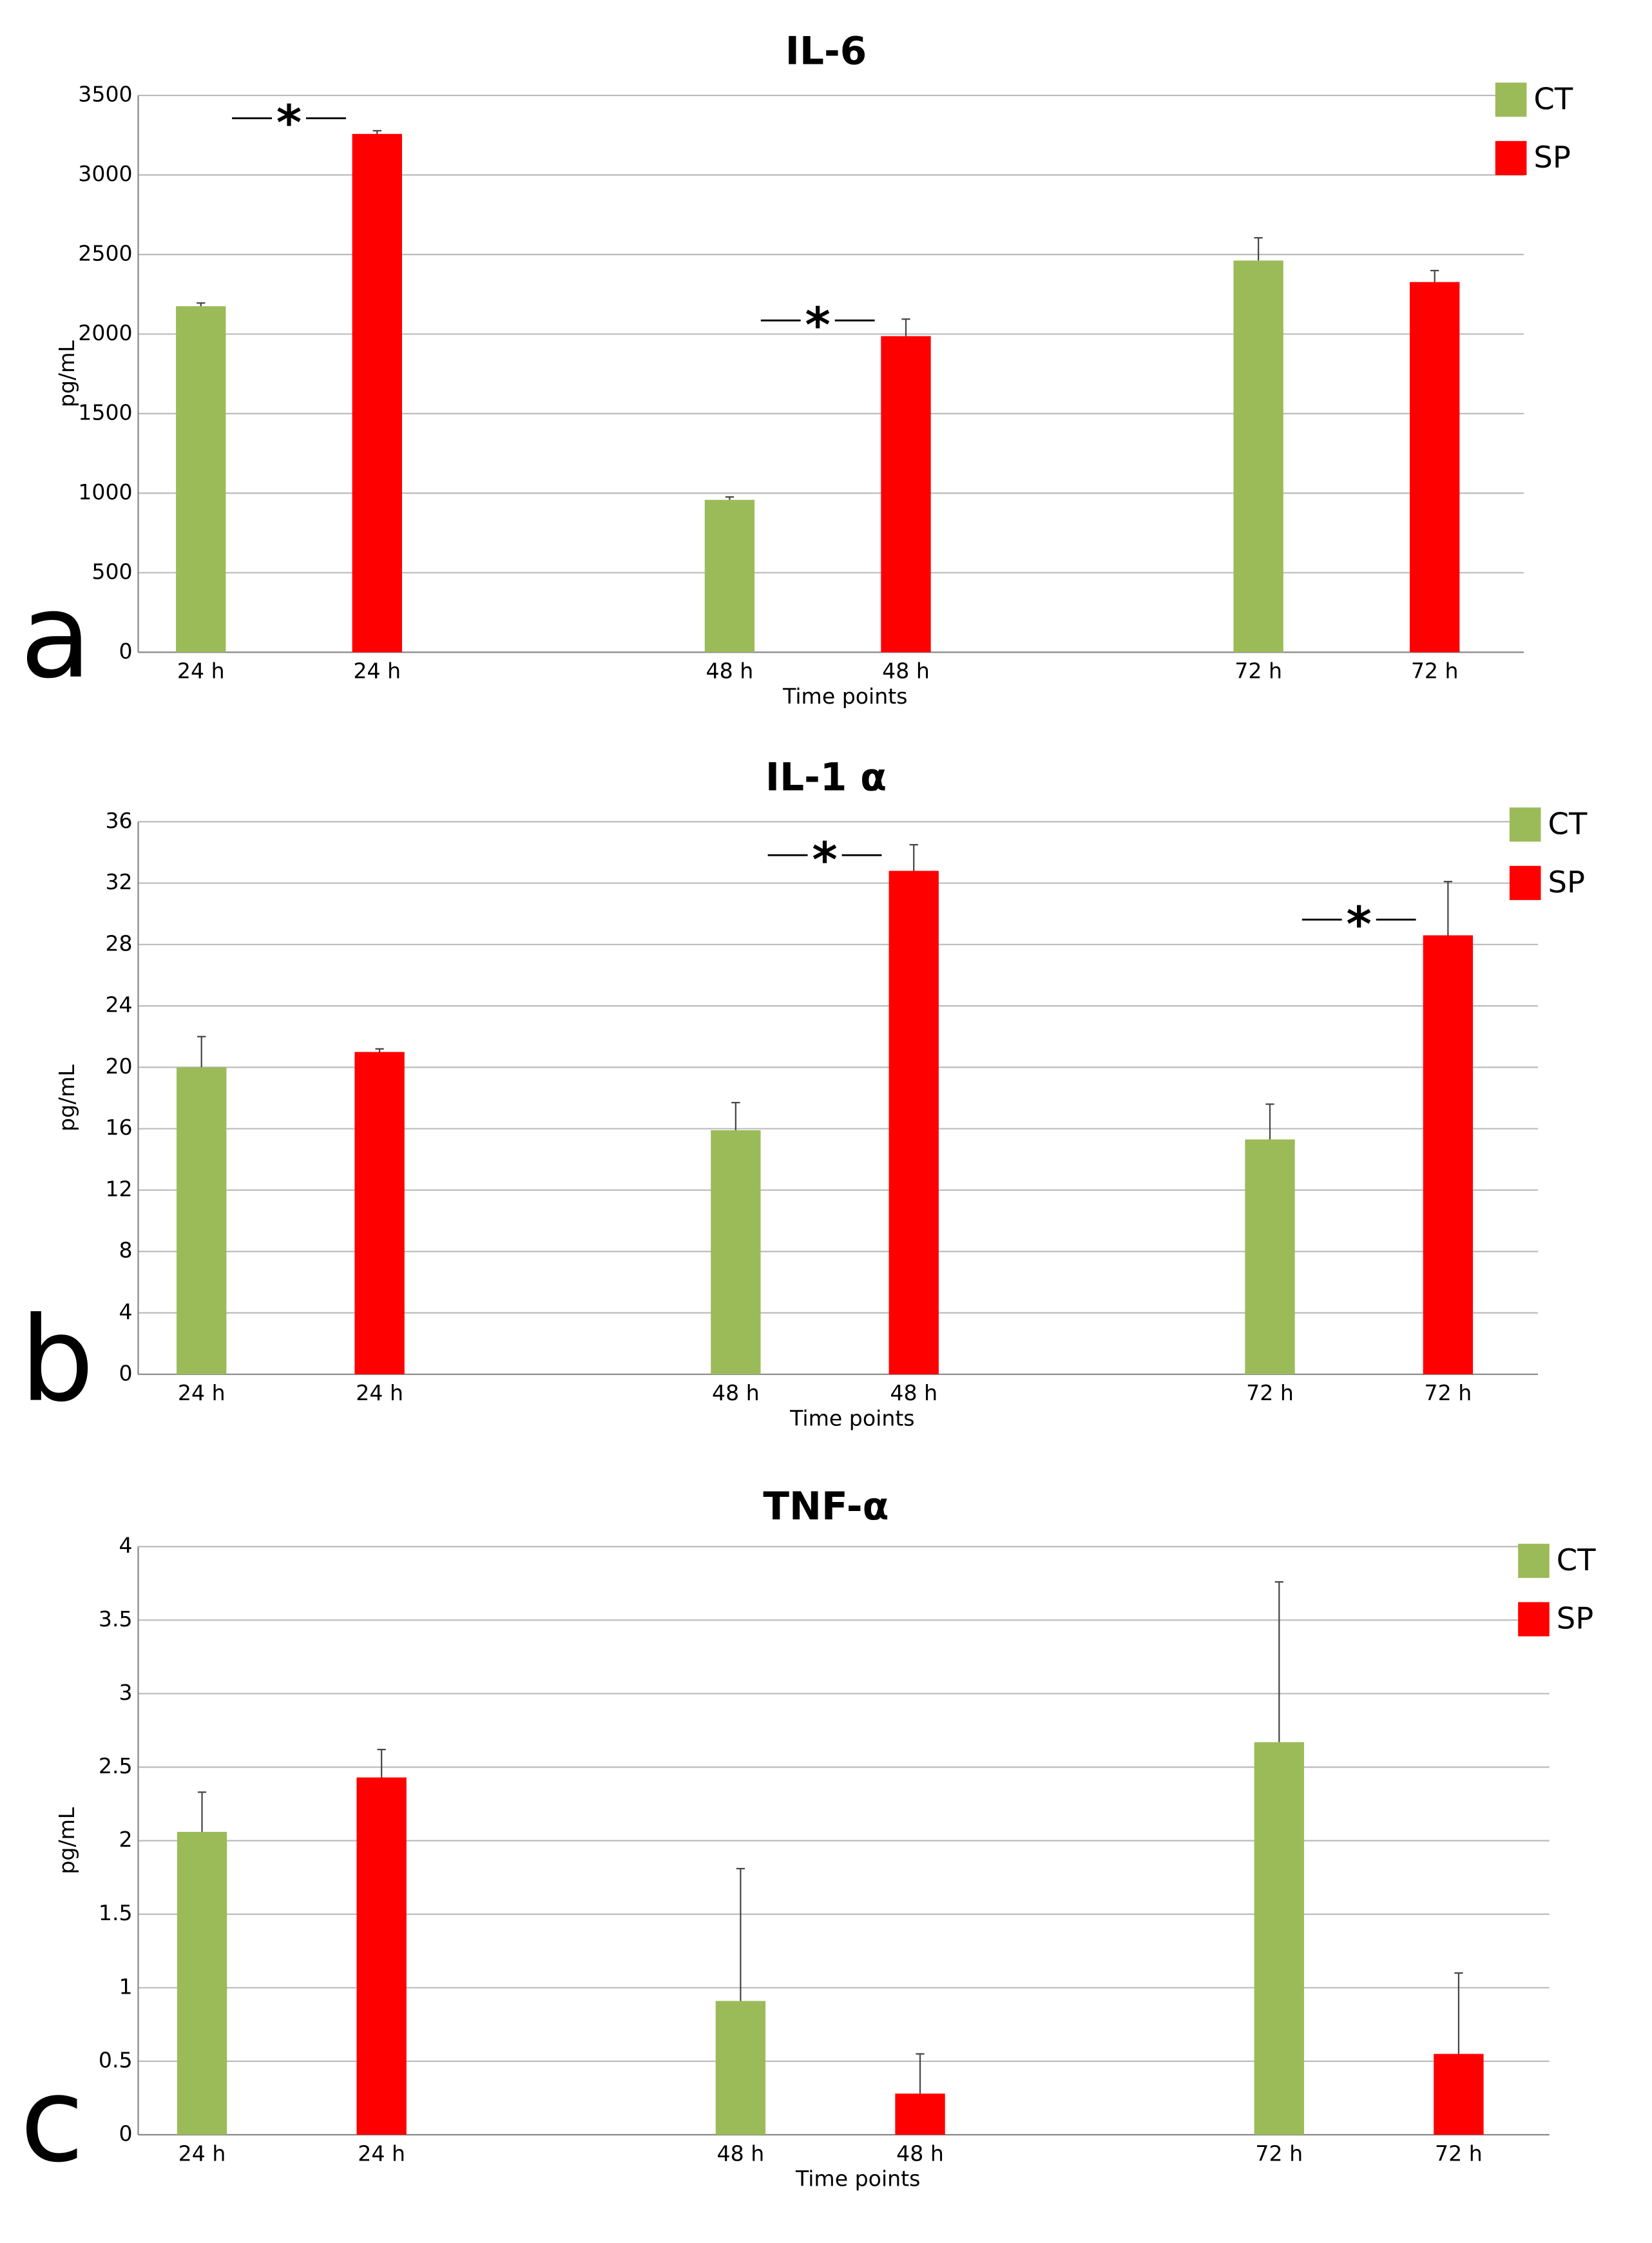  What do you see at coordinates (55, 636) in the screenshot?
I see `panel-label: a` at bounding box center [55, 636].